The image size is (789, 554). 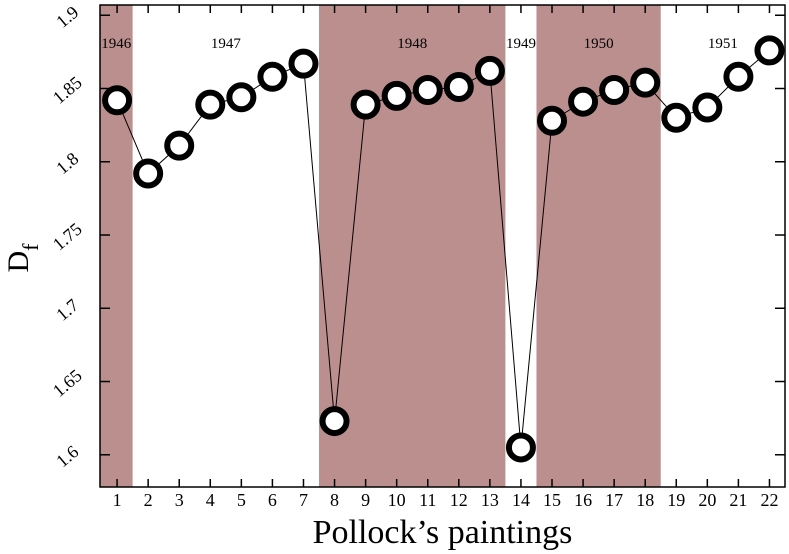 I want to click on x-tick-label: 3, so click(x=179, y=500).